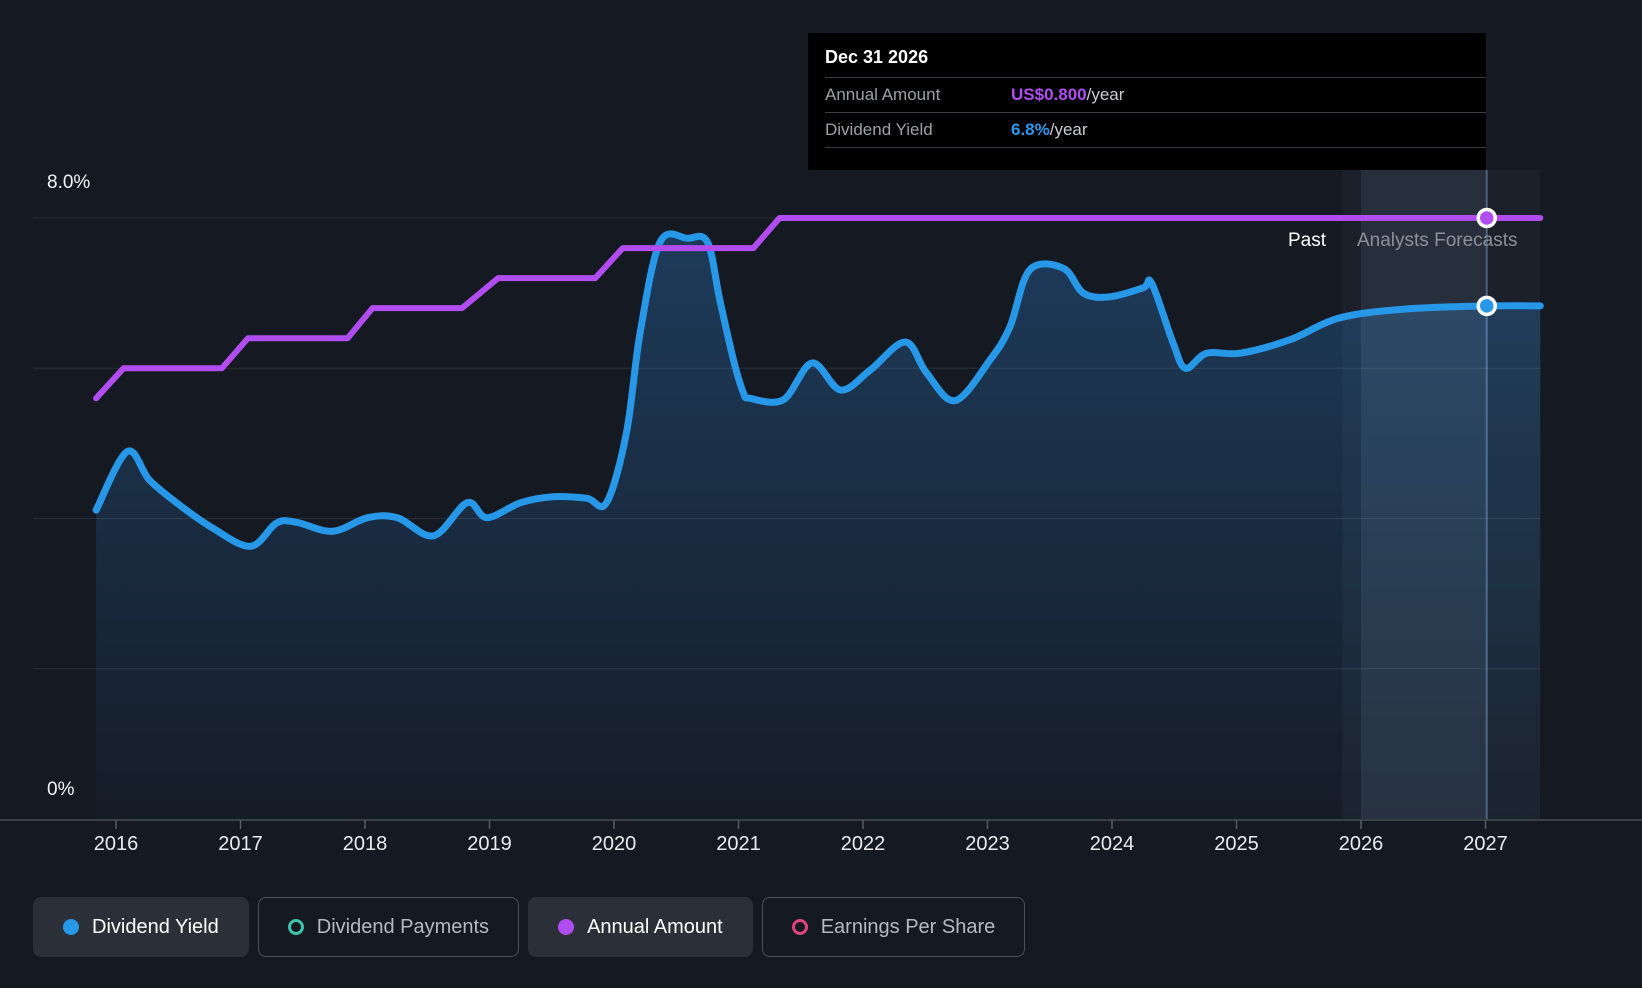 The width and height of the screenshot is (1642, 988). What do you see at coordinates (1155, 130) in the screenshot?
I see `tooltip-row-dividend-yield: Dividend Yield 6.8% /year` at bounding box center [1155, 130].